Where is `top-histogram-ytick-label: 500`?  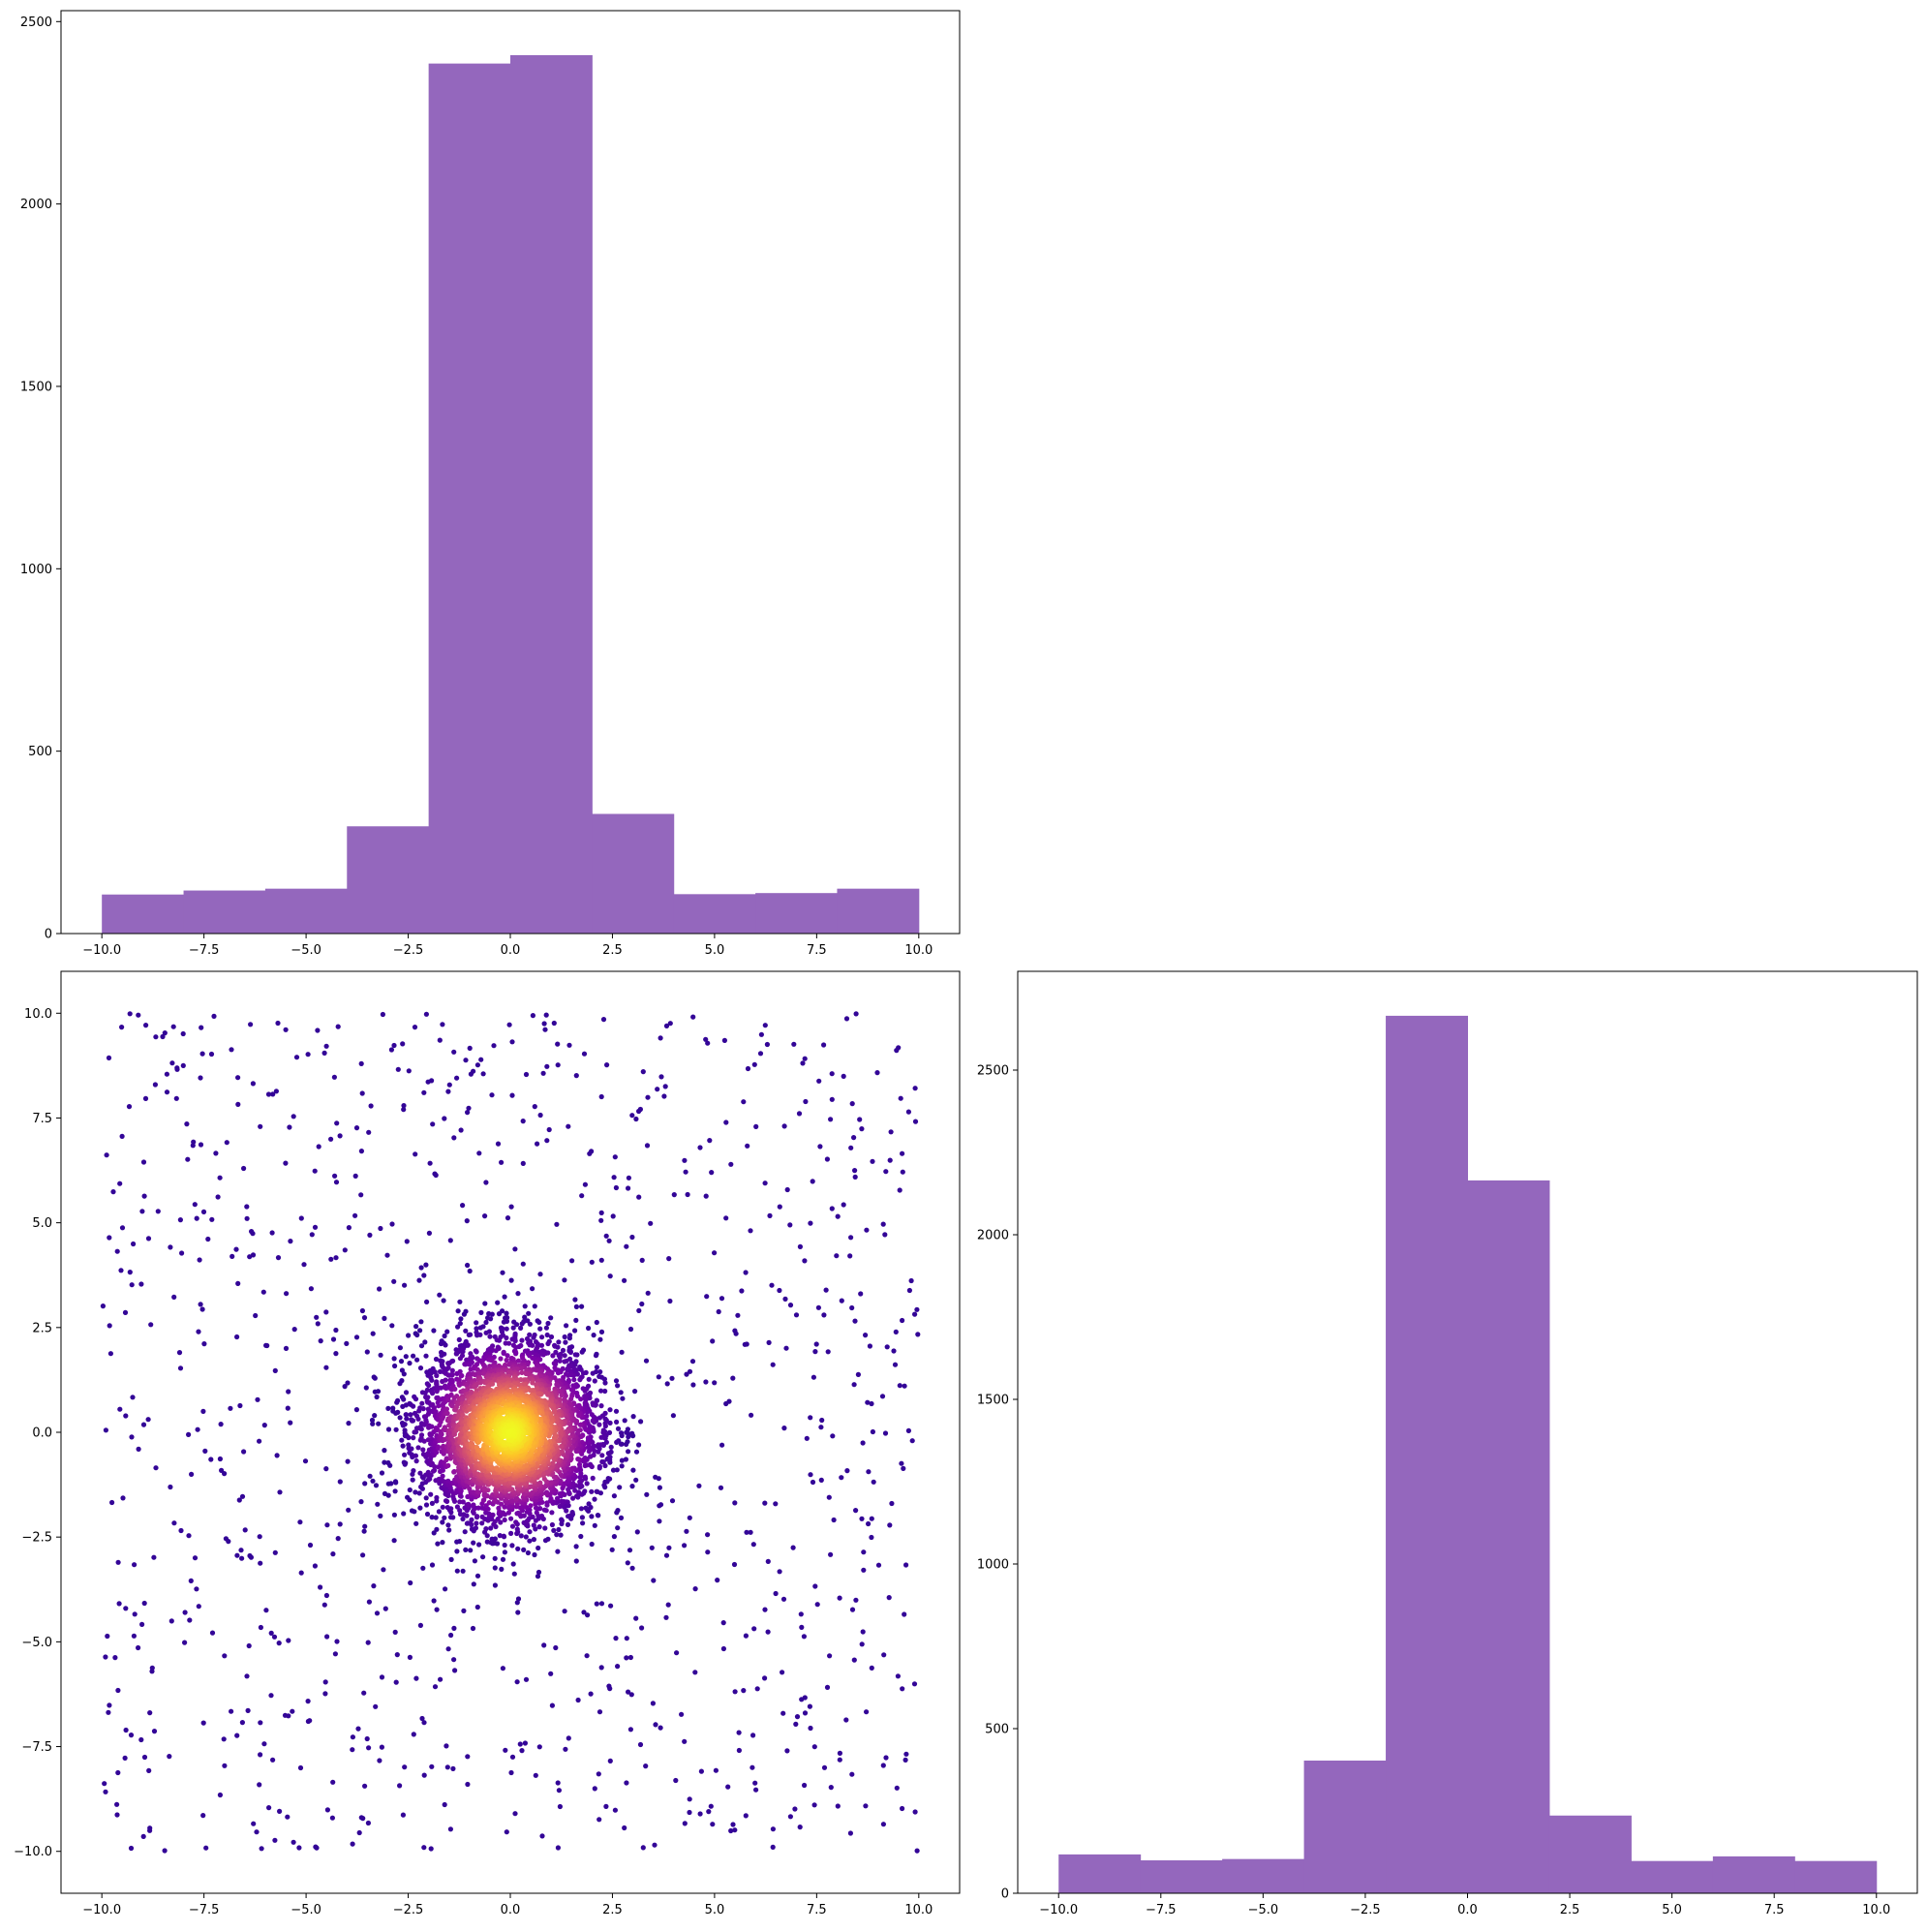 top-histogram-ytick-label: 500 is located at coordinates (40, 752).